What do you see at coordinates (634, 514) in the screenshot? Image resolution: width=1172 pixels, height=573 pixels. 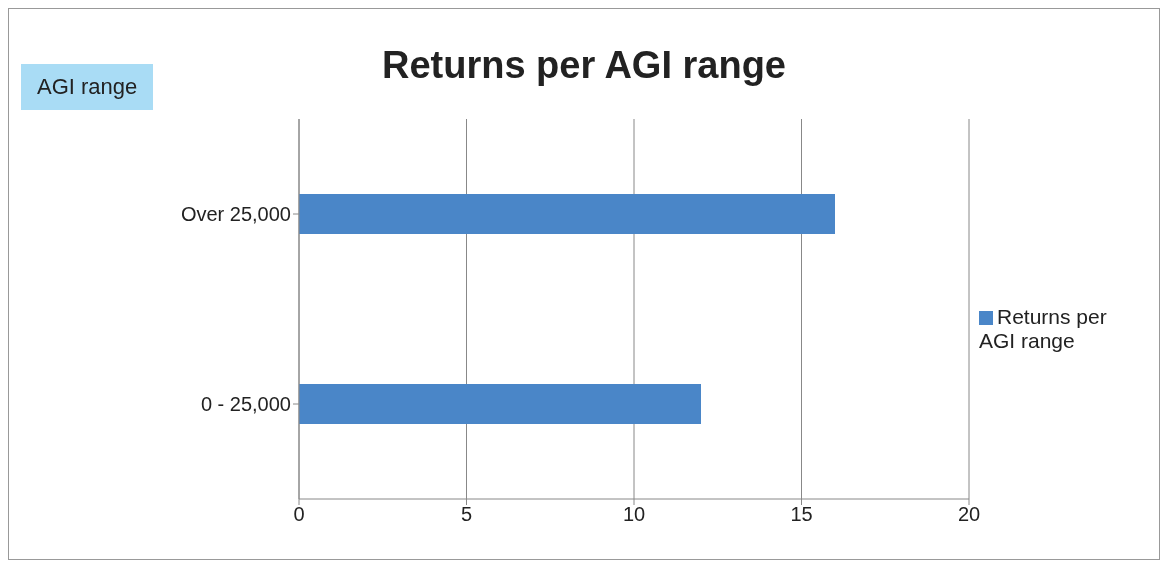 I see `x-tick-label: 10` at bounding box center [634, 514].